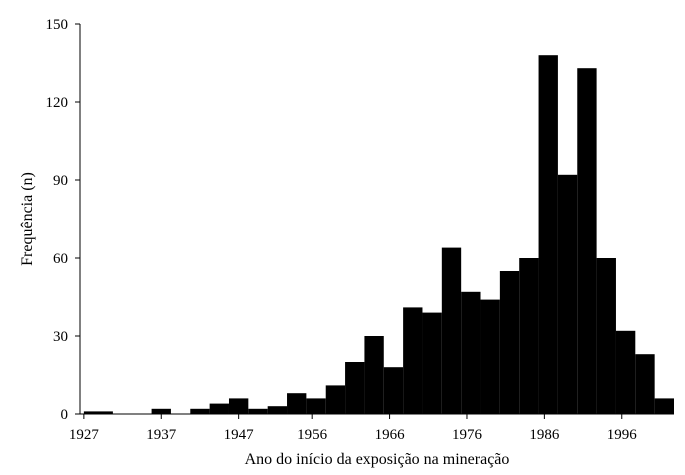 The width and height of the screenshot is (685, 475). Describe the element at coordinates (57, 103) in the screenshot. I see `y-tick-label: 120` at that location.